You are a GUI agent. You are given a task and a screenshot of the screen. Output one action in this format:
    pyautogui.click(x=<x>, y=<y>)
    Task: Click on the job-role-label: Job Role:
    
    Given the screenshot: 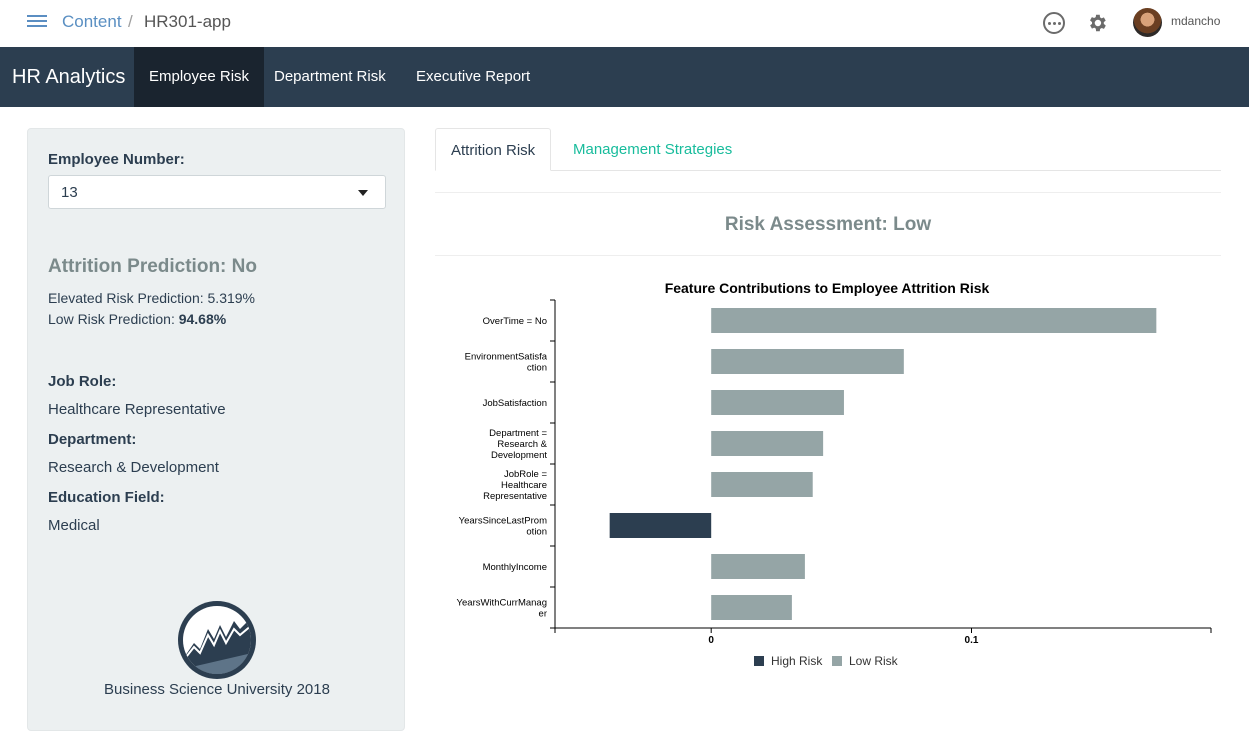 What is the action you would take?
    pyautogui.click(x=82, y=381)
    